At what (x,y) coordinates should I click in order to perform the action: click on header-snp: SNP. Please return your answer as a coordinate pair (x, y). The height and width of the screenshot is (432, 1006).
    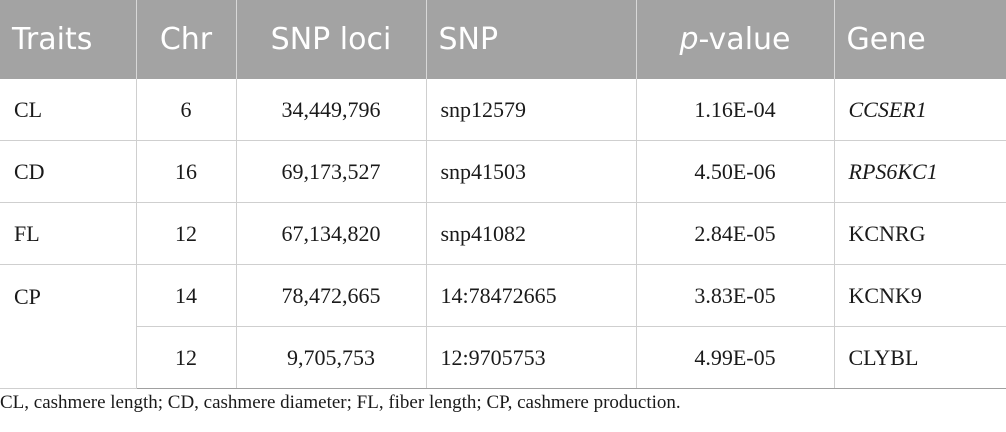
    Looking at the image, I should click on (530, 39).